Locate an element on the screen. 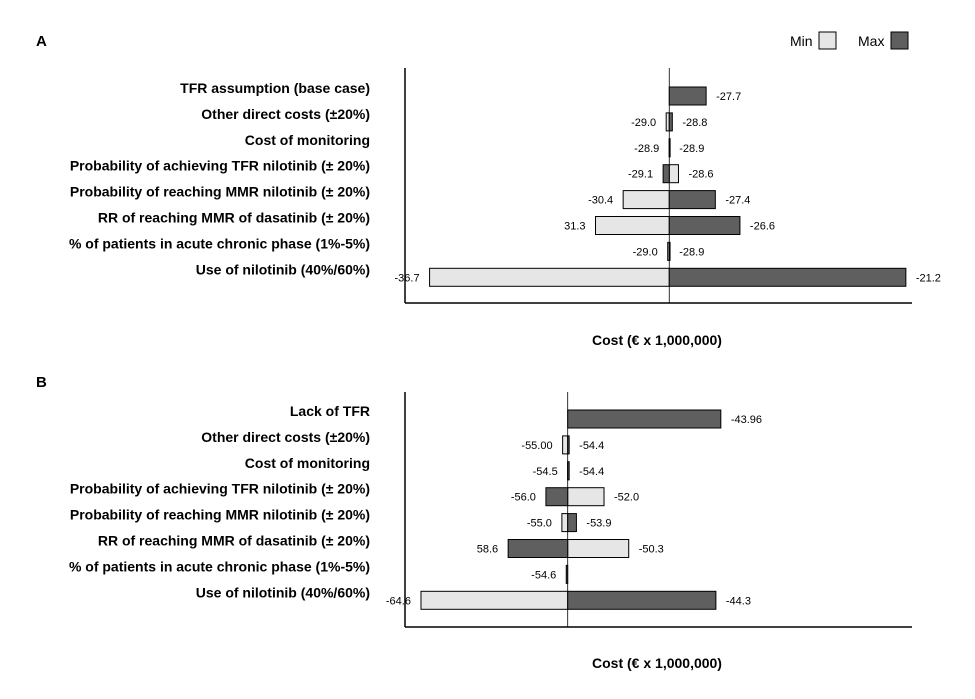  value-label-min: -36.7 is located at coordinates (407, 278).